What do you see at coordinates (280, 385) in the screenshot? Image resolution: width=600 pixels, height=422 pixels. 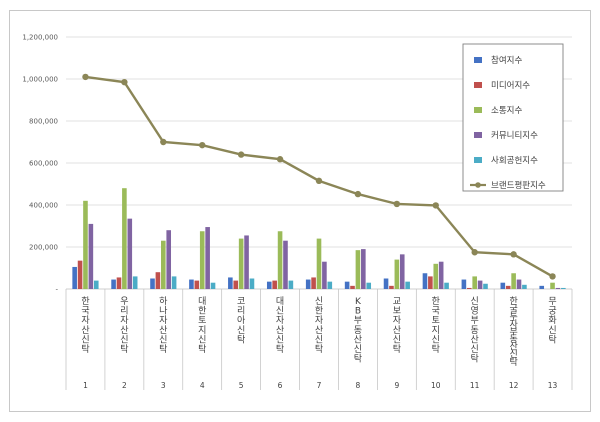 I see `x-index-label: 6` at bounding box center [280, 385].